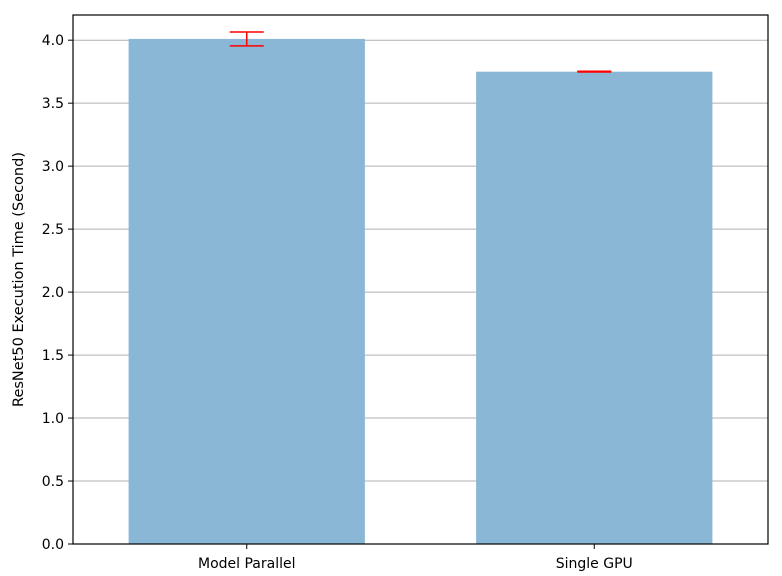  Describe the element at coordinates (594, 564) in the screenshot. I see `x-tick-label: Single GPU` at that location.